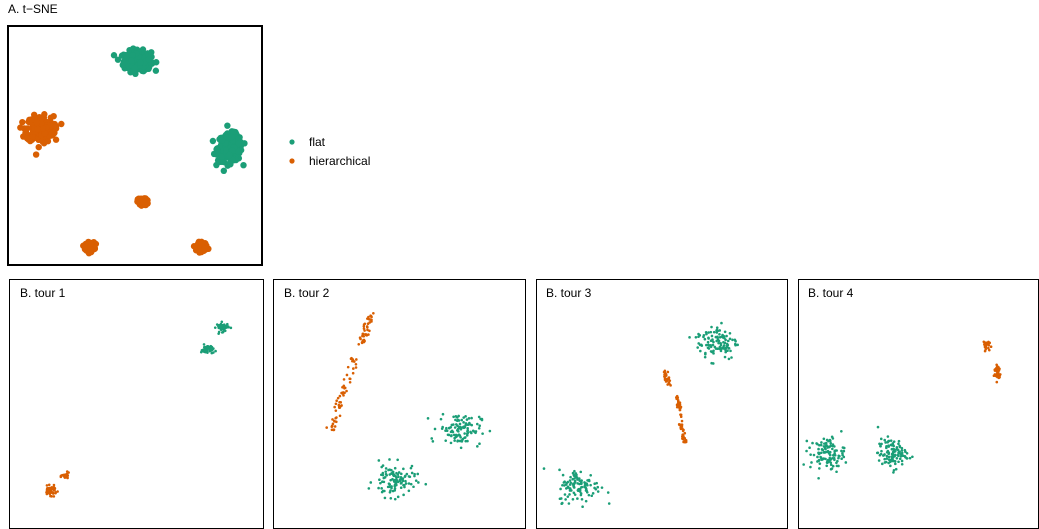  What do you see at coordinates (33, 9) in the screenshot?
I see `panel-a-title: A. t−SNE` at bounding box center [33, 9].